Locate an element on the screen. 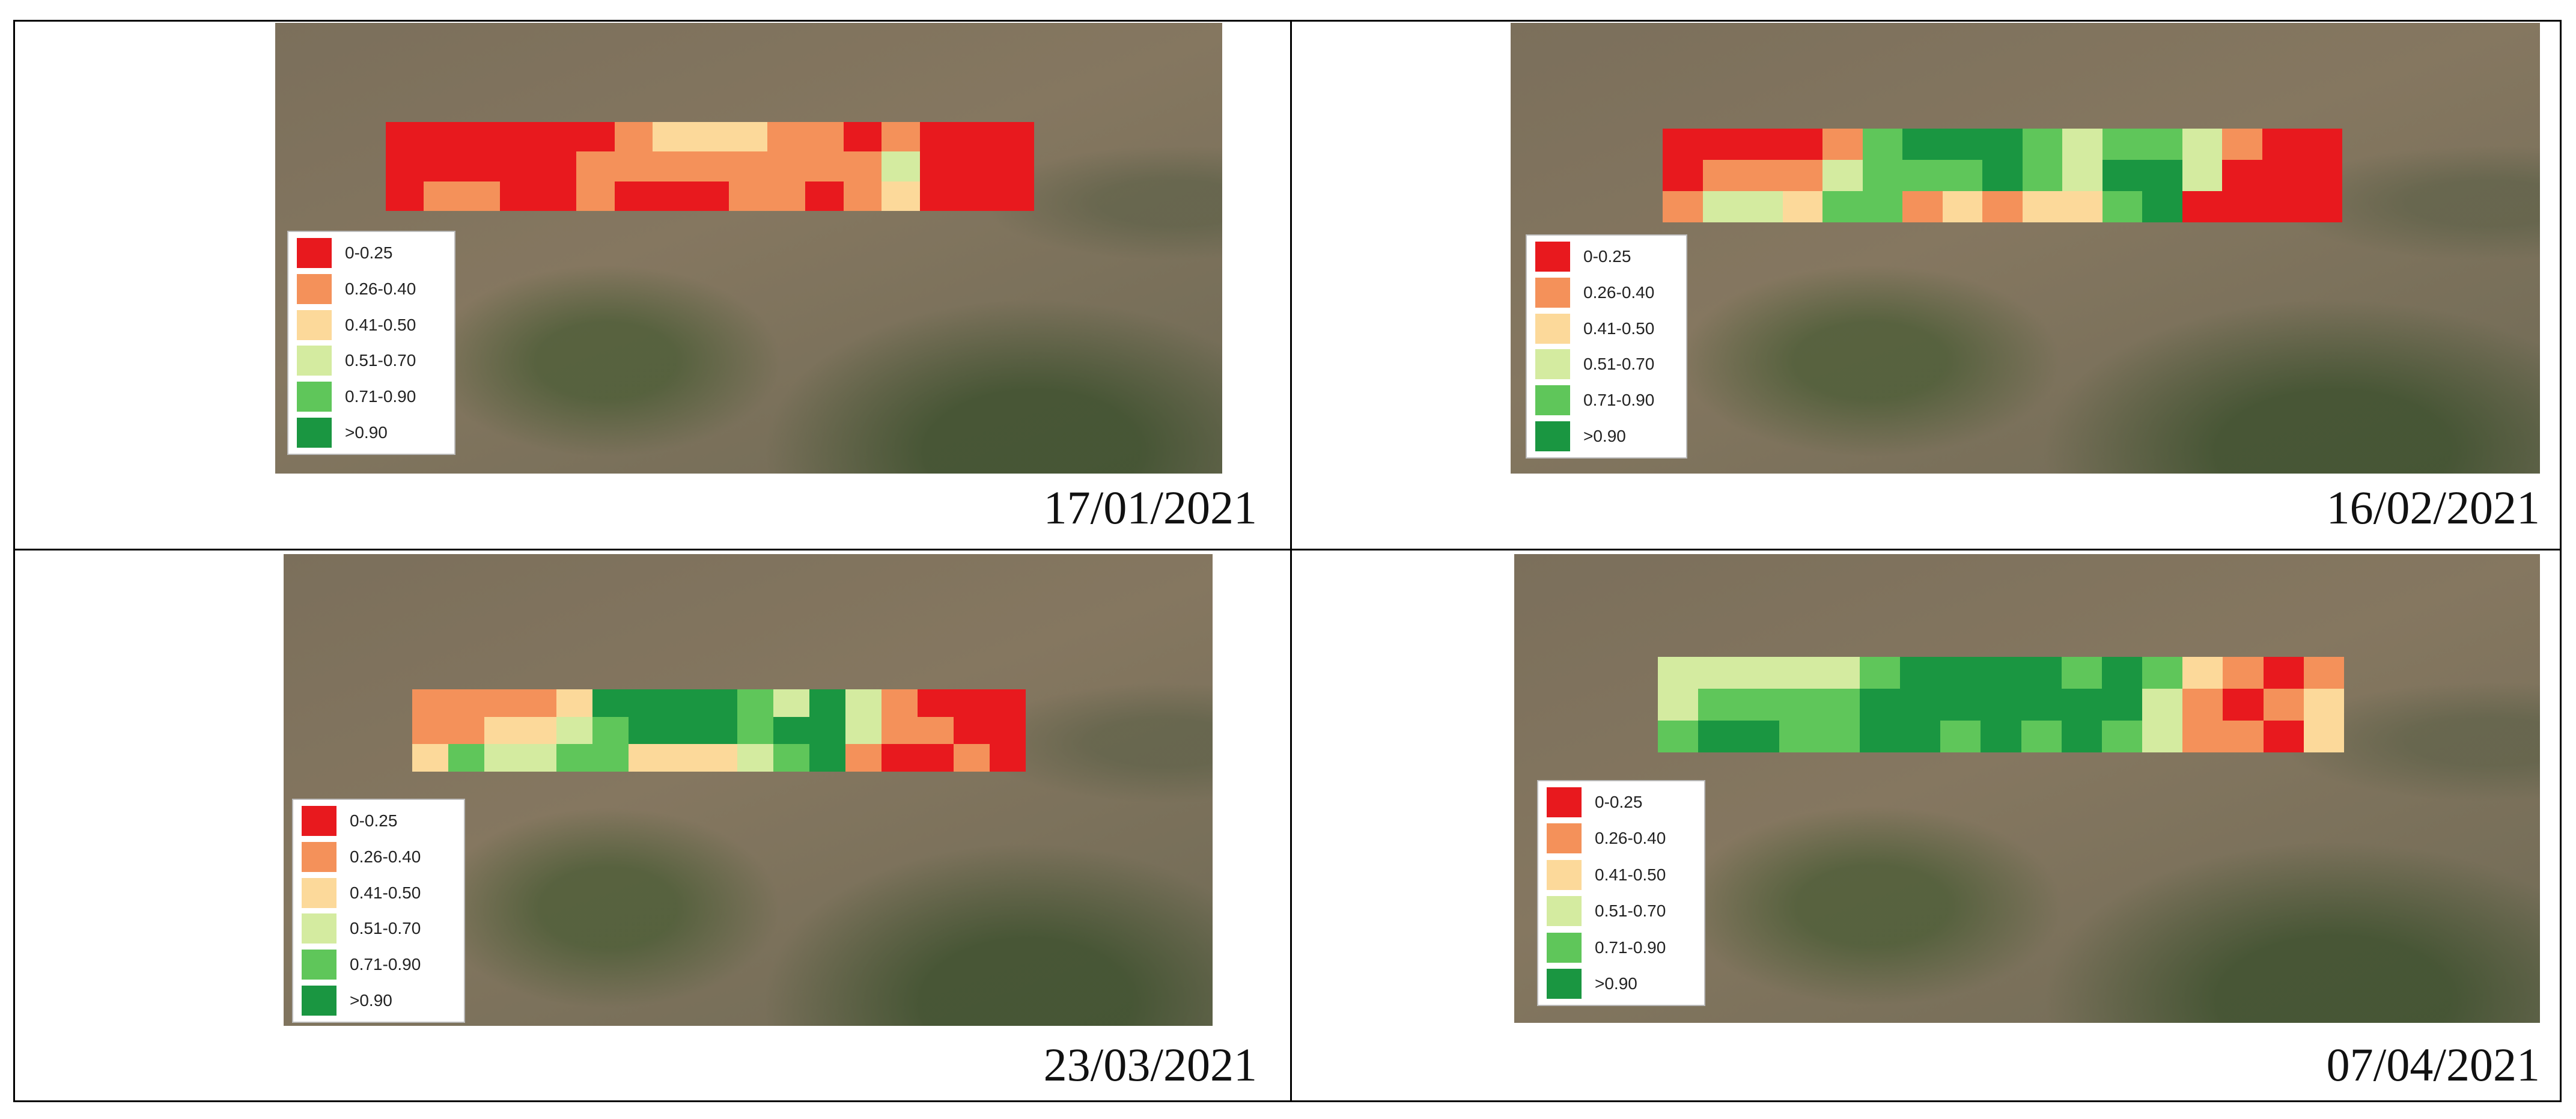  legend-label: 0.51-0.70 is located at coordinates (1630, 911).